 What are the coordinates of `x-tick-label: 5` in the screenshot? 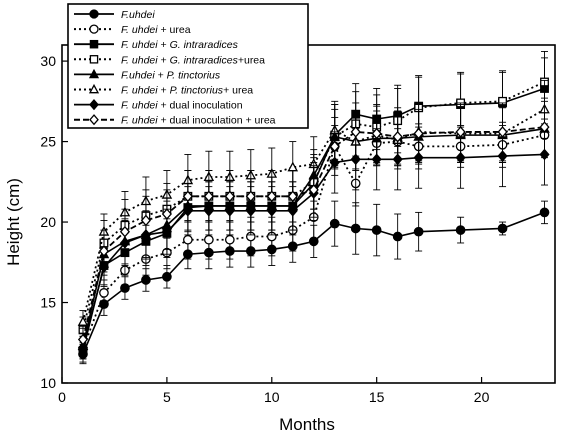 It's located at (167, 397).